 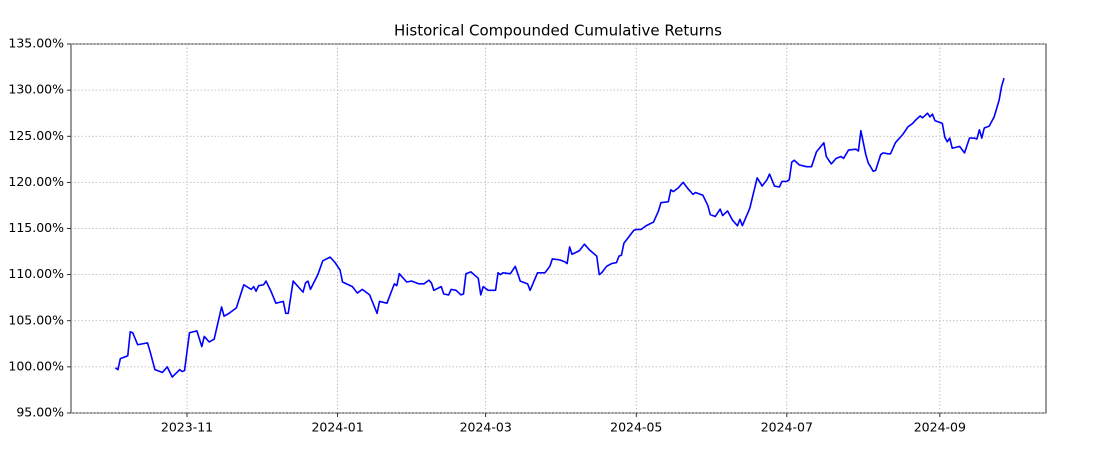 What do you see at coordinates (36, 43) in the screenshot?
I see `y-tick-label: 135.00%` at bounding box center [36, 43].